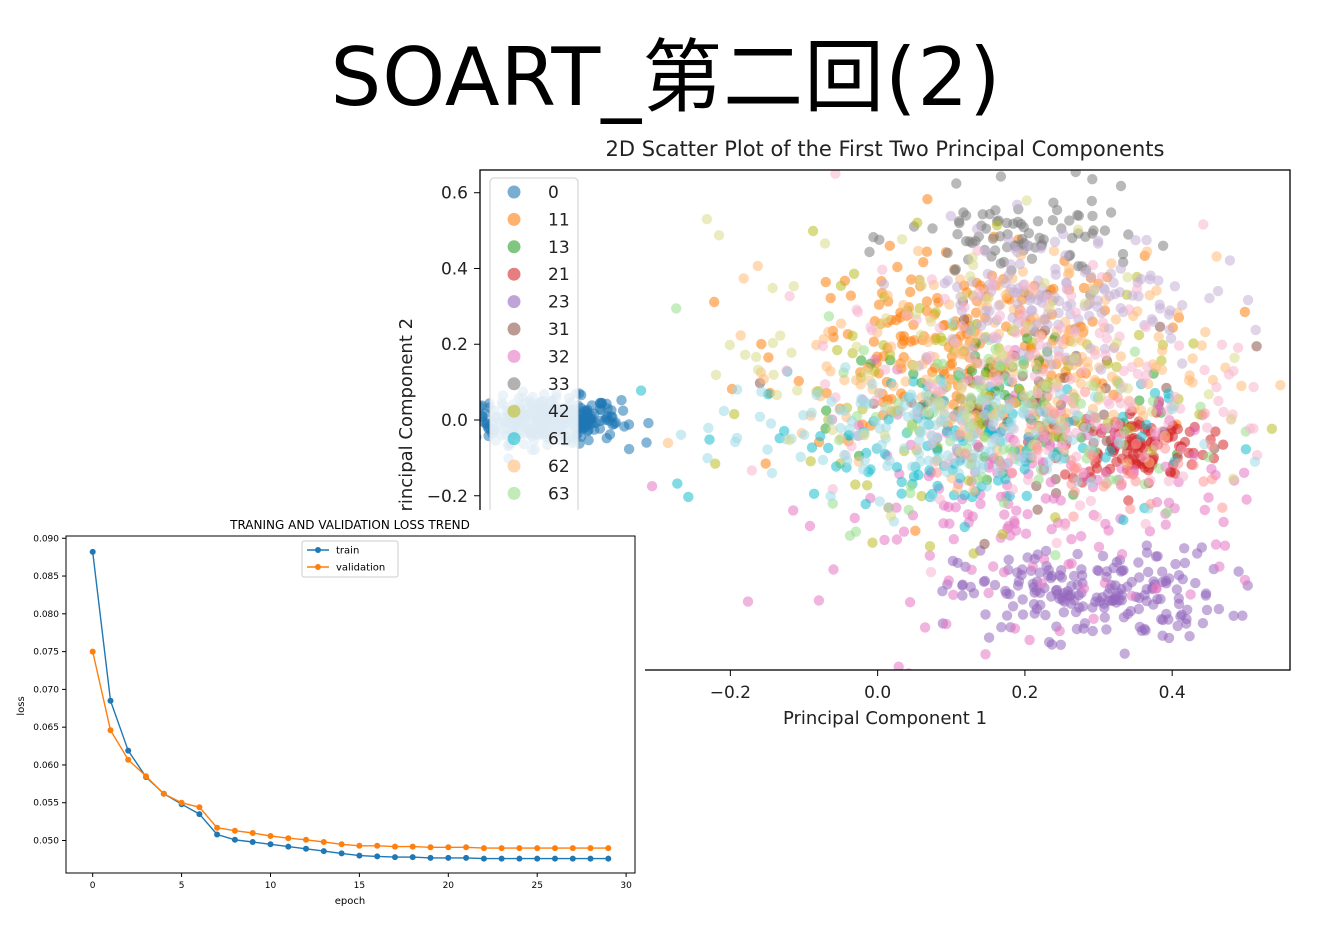  Describe the element at coordinates (626, 886) in the screenshot. I see `loss-x-tick-label: 30` at that location.